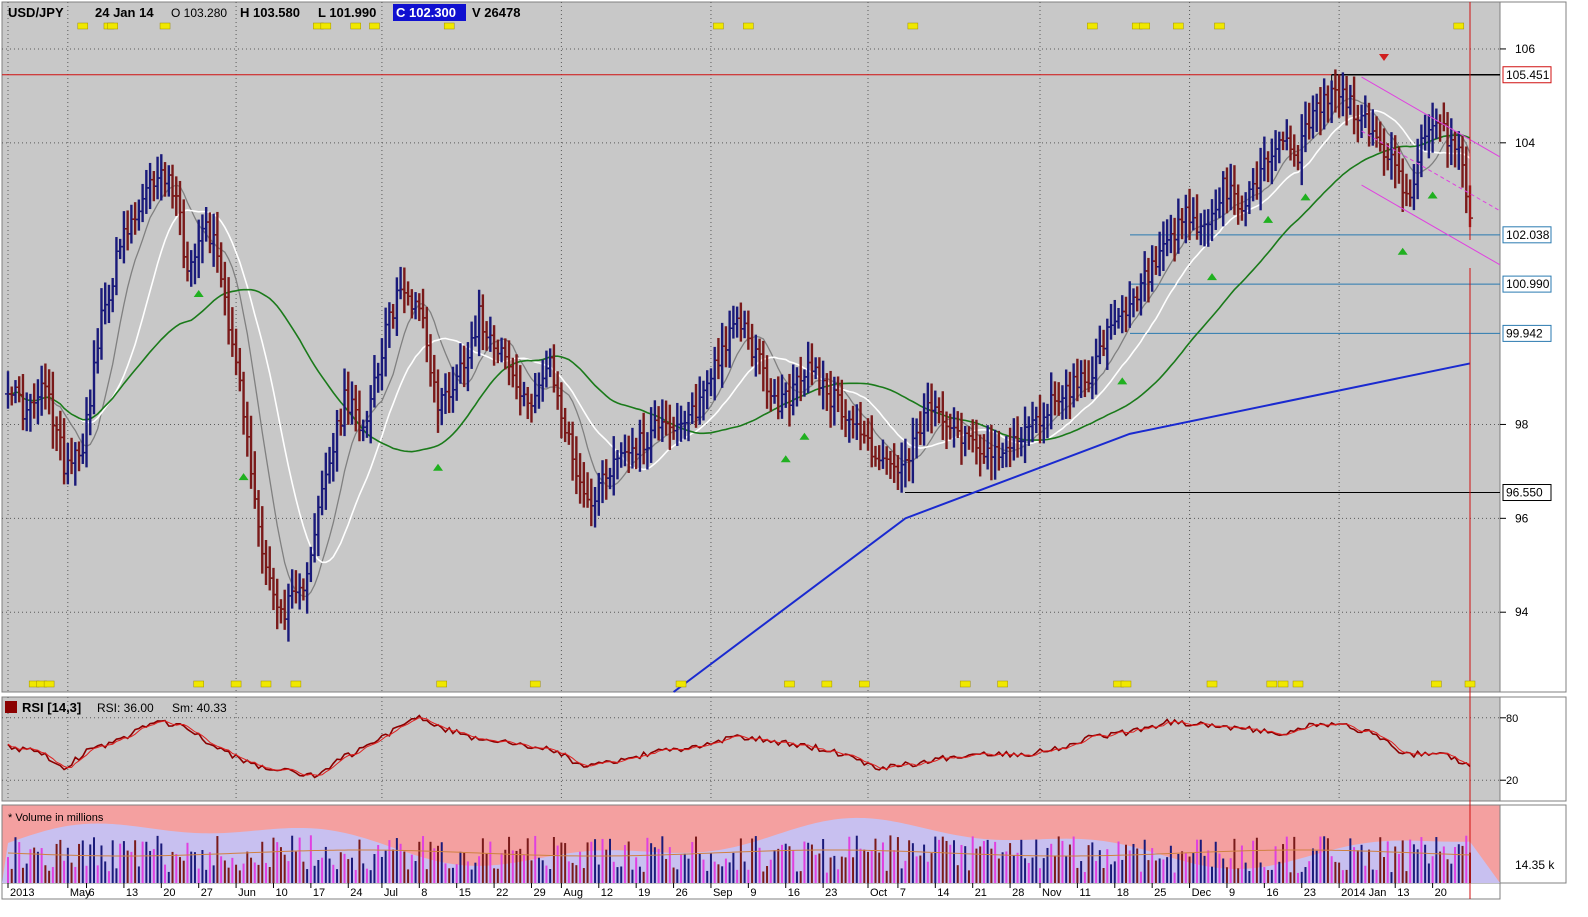 This screenshot has width=1588, height=917. What do you see at coordinates (36, 12) in the screenshot?
I see `header-symbol: USD/JPY` at bounding box center [36, 12].